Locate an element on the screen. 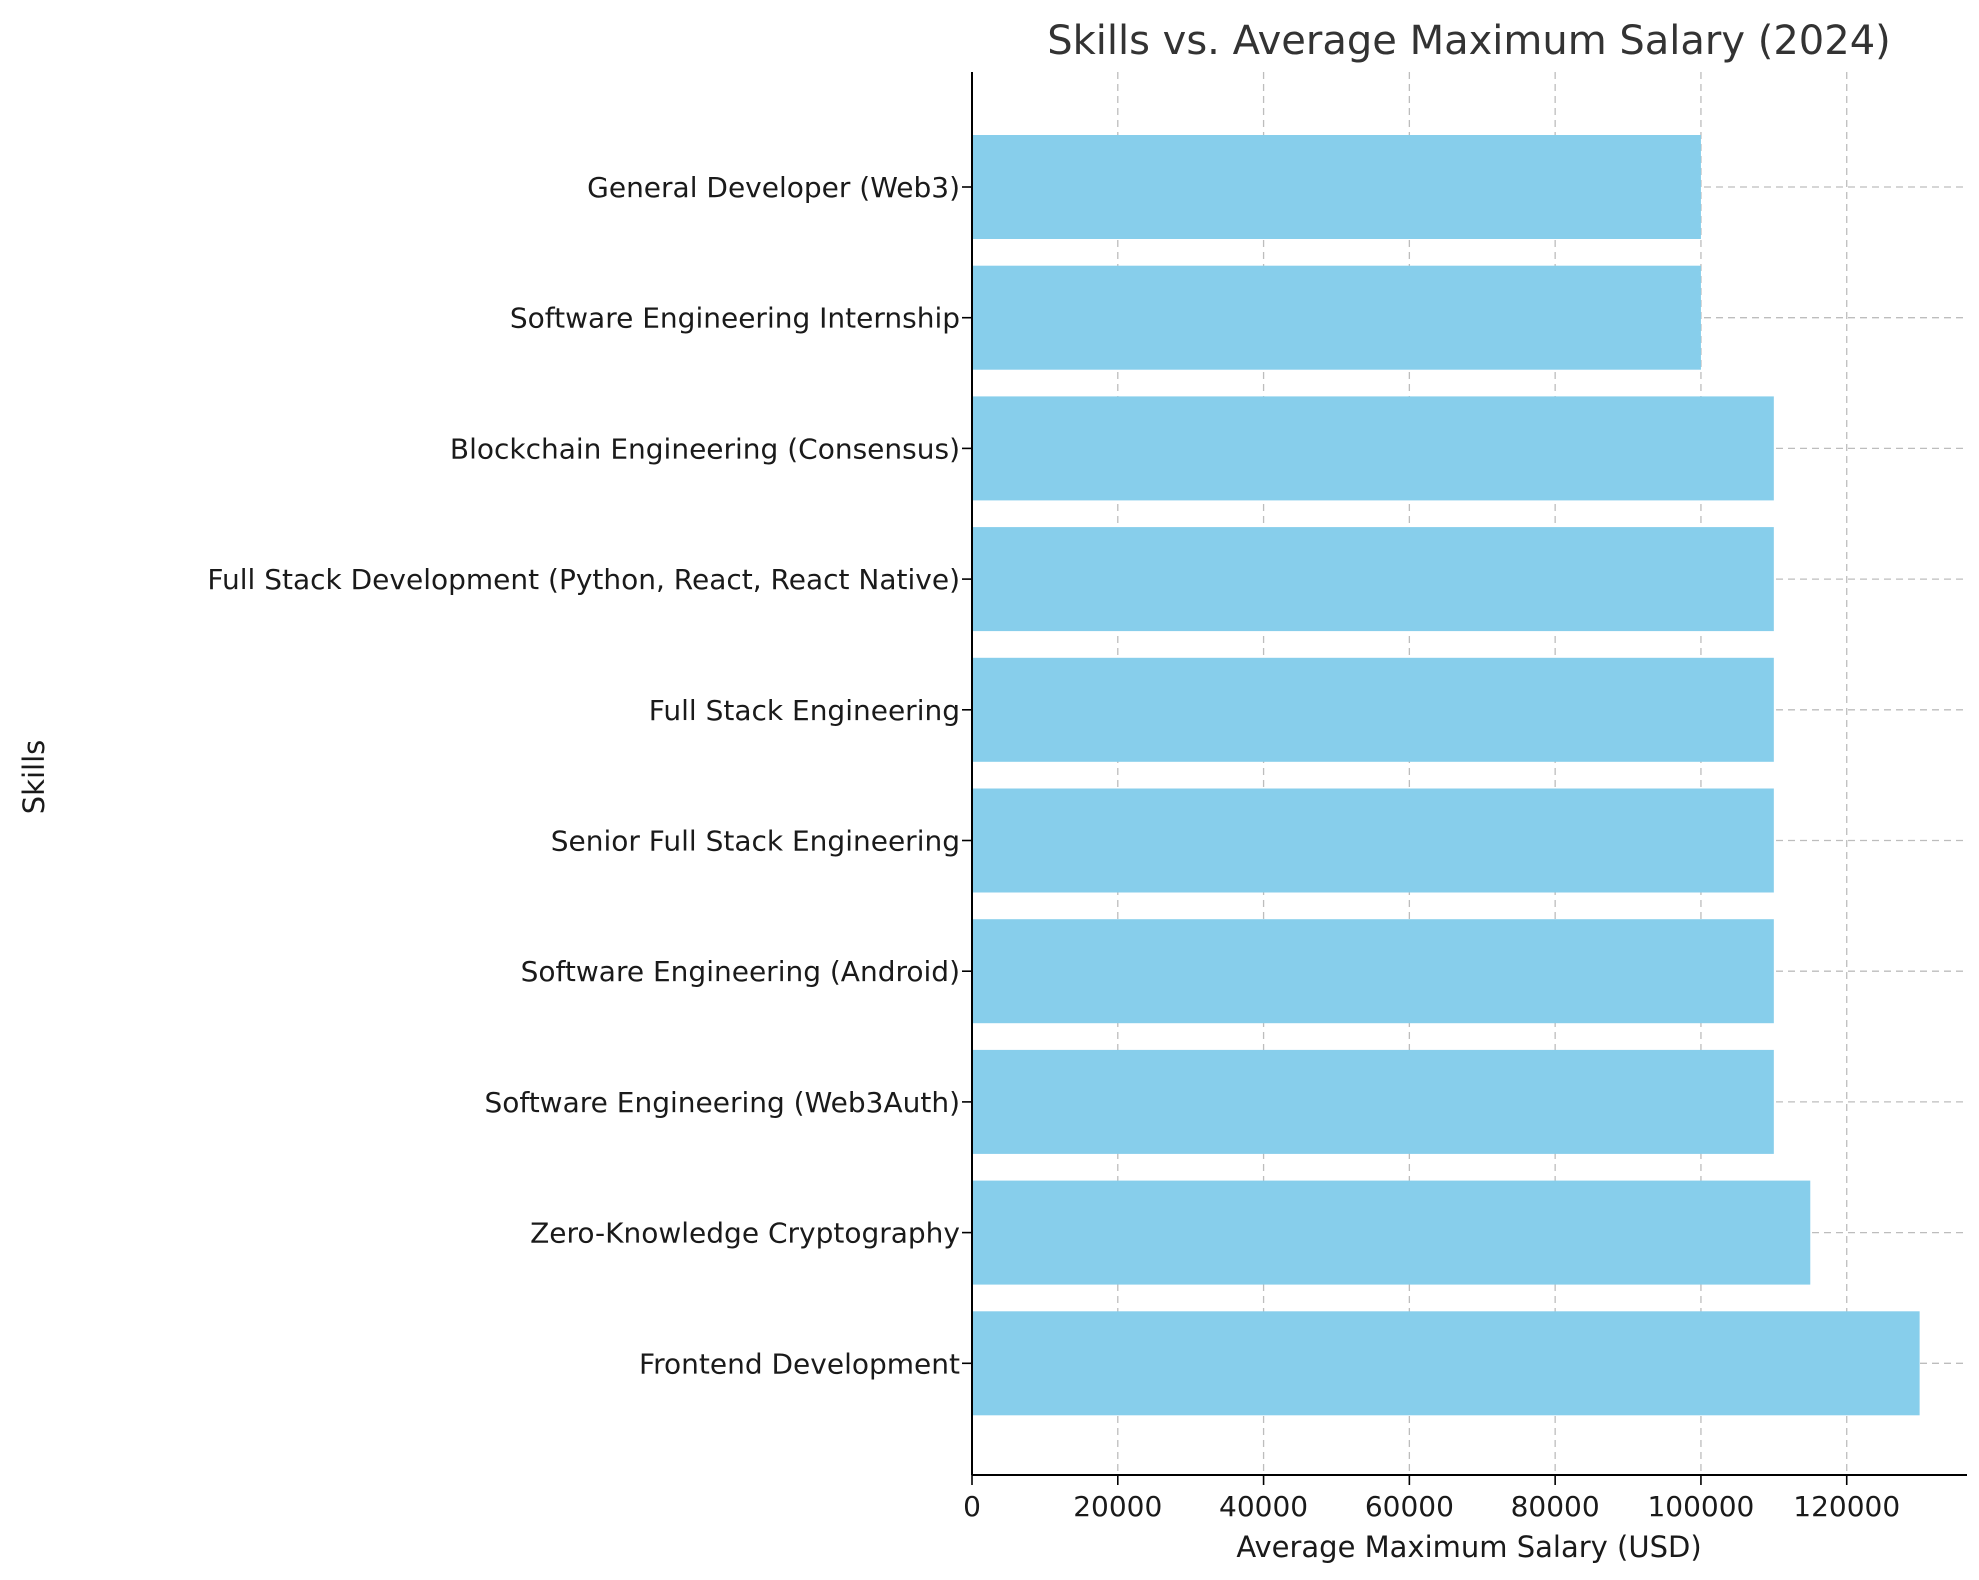  y-tick-label: Zero-Knowledge Cryptography is located at coordinates (745, 1233).